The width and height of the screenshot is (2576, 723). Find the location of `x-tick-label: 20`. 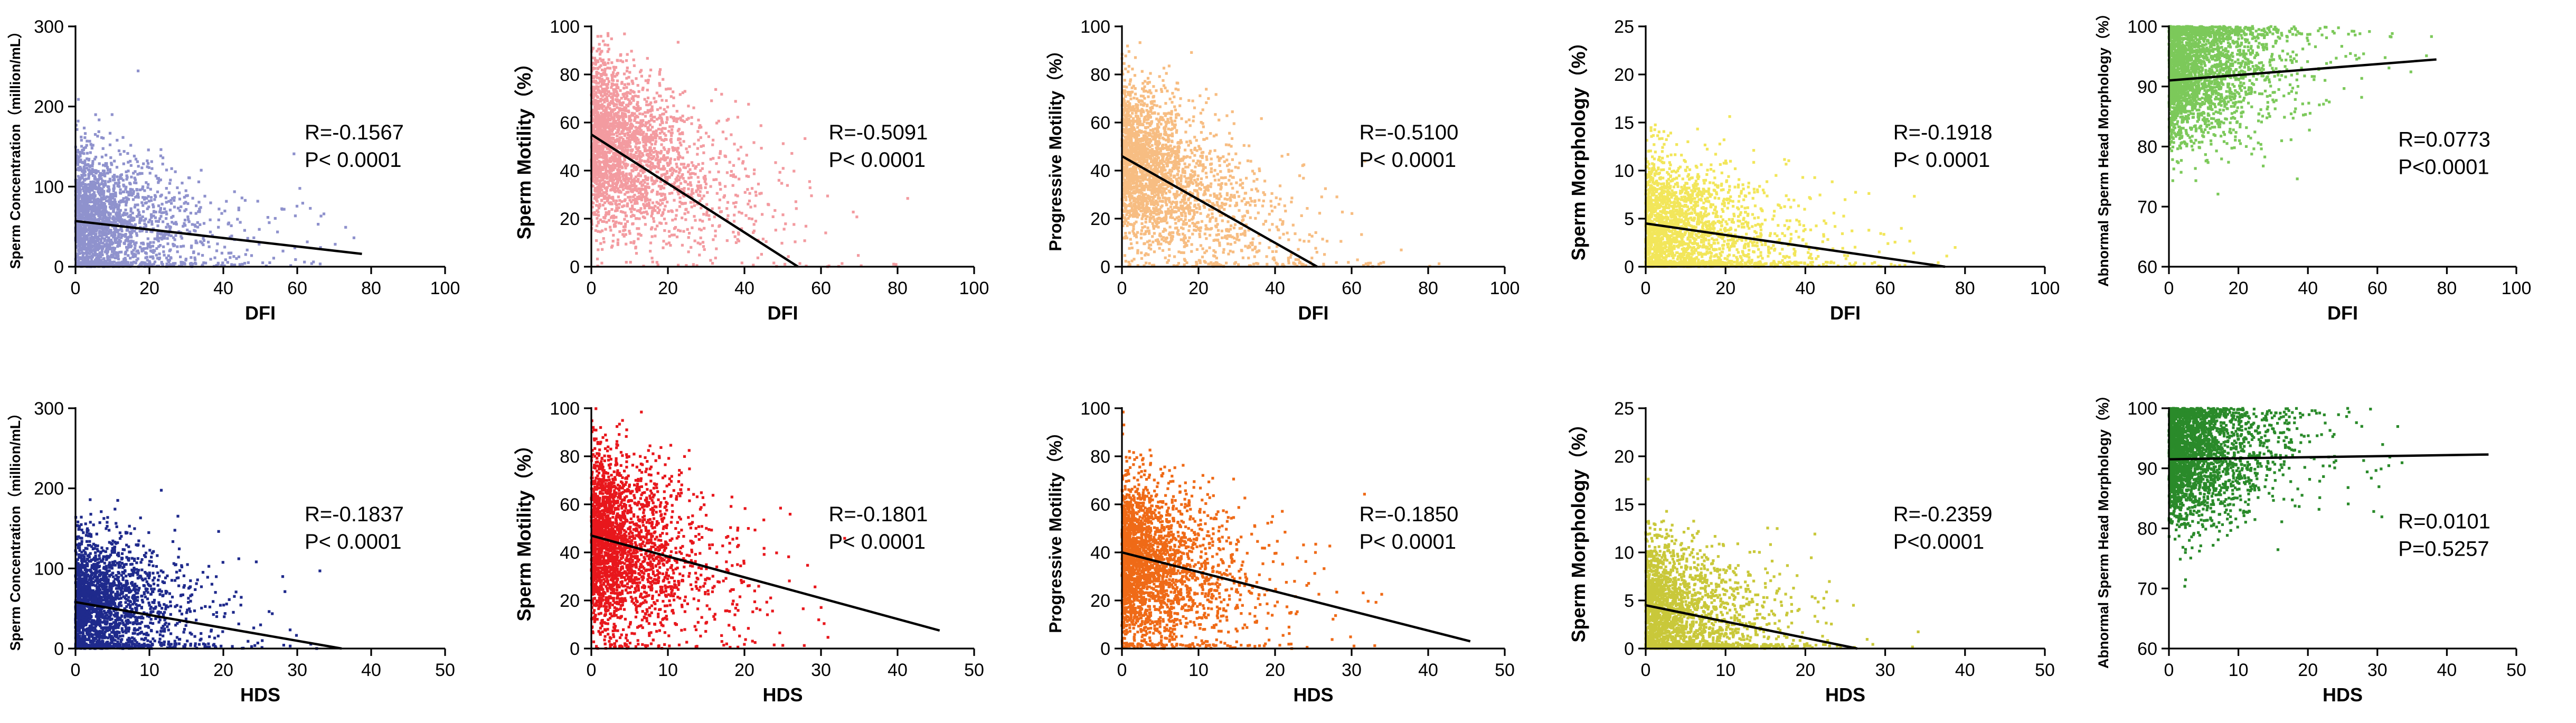

x-tick-label: 20 is located at coordinates (668, 288).